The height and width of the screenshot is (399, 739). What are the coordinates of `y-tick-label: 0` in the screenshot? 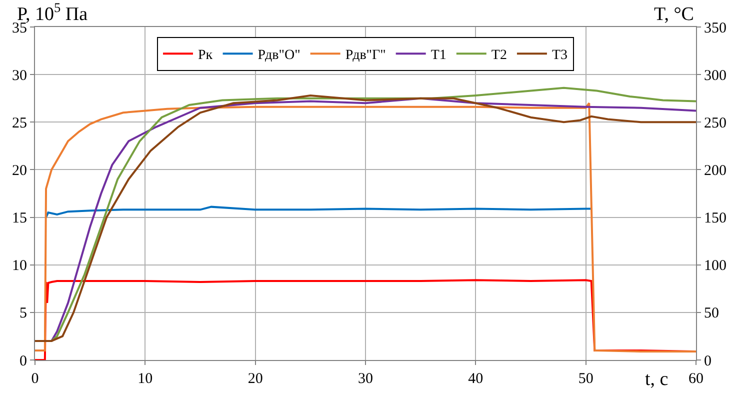 It's located at (23, 361).